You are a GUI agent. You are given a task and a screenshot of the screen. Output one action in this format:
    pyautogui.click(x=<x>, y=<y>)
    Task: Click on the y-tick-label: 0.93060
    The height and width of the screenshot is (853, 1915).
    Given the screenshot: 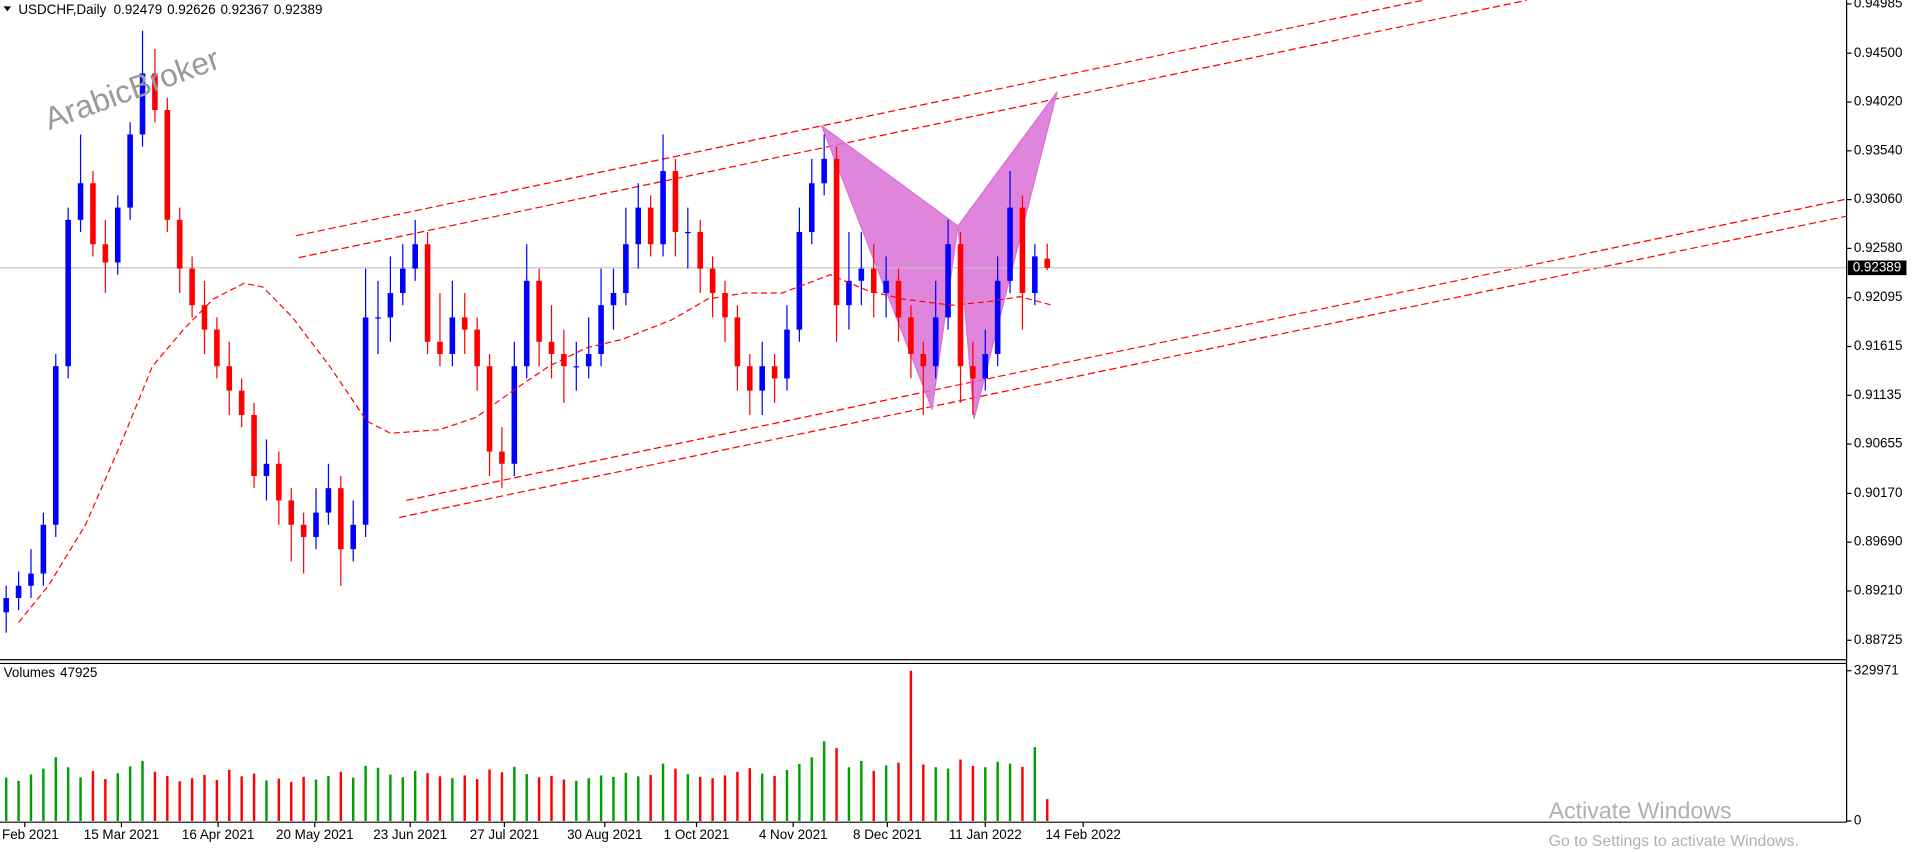 What is the action you would take?
    pyautogui.click(x=1878, y=198)
    